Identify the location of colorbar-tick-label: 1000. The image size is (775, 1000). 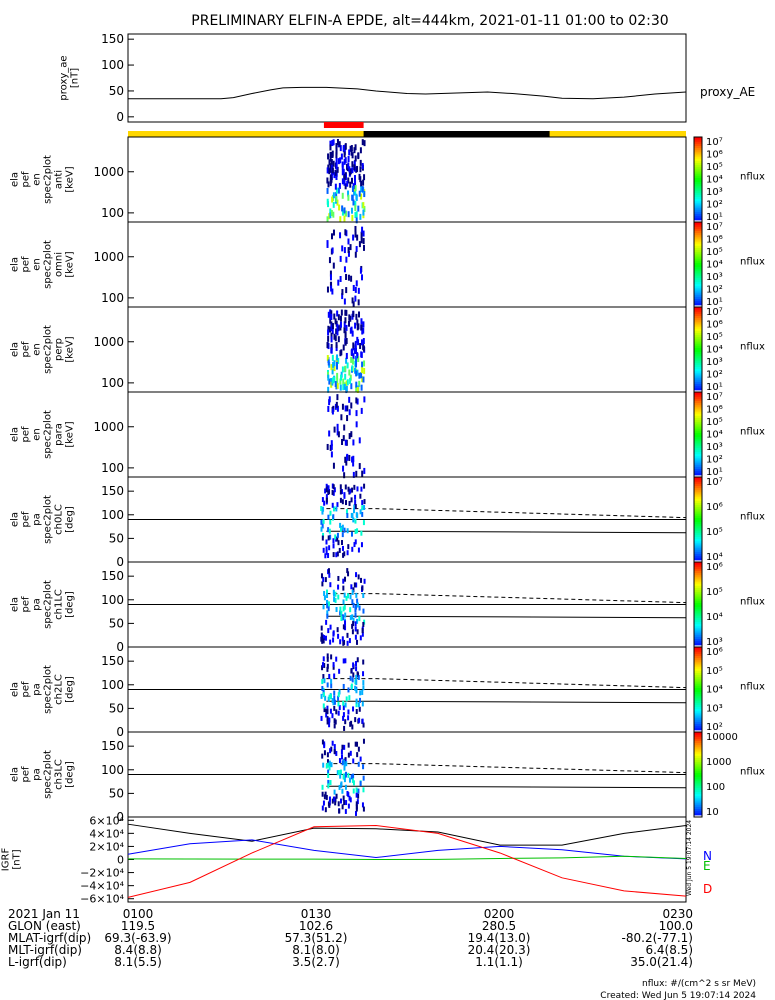
(718, 762).